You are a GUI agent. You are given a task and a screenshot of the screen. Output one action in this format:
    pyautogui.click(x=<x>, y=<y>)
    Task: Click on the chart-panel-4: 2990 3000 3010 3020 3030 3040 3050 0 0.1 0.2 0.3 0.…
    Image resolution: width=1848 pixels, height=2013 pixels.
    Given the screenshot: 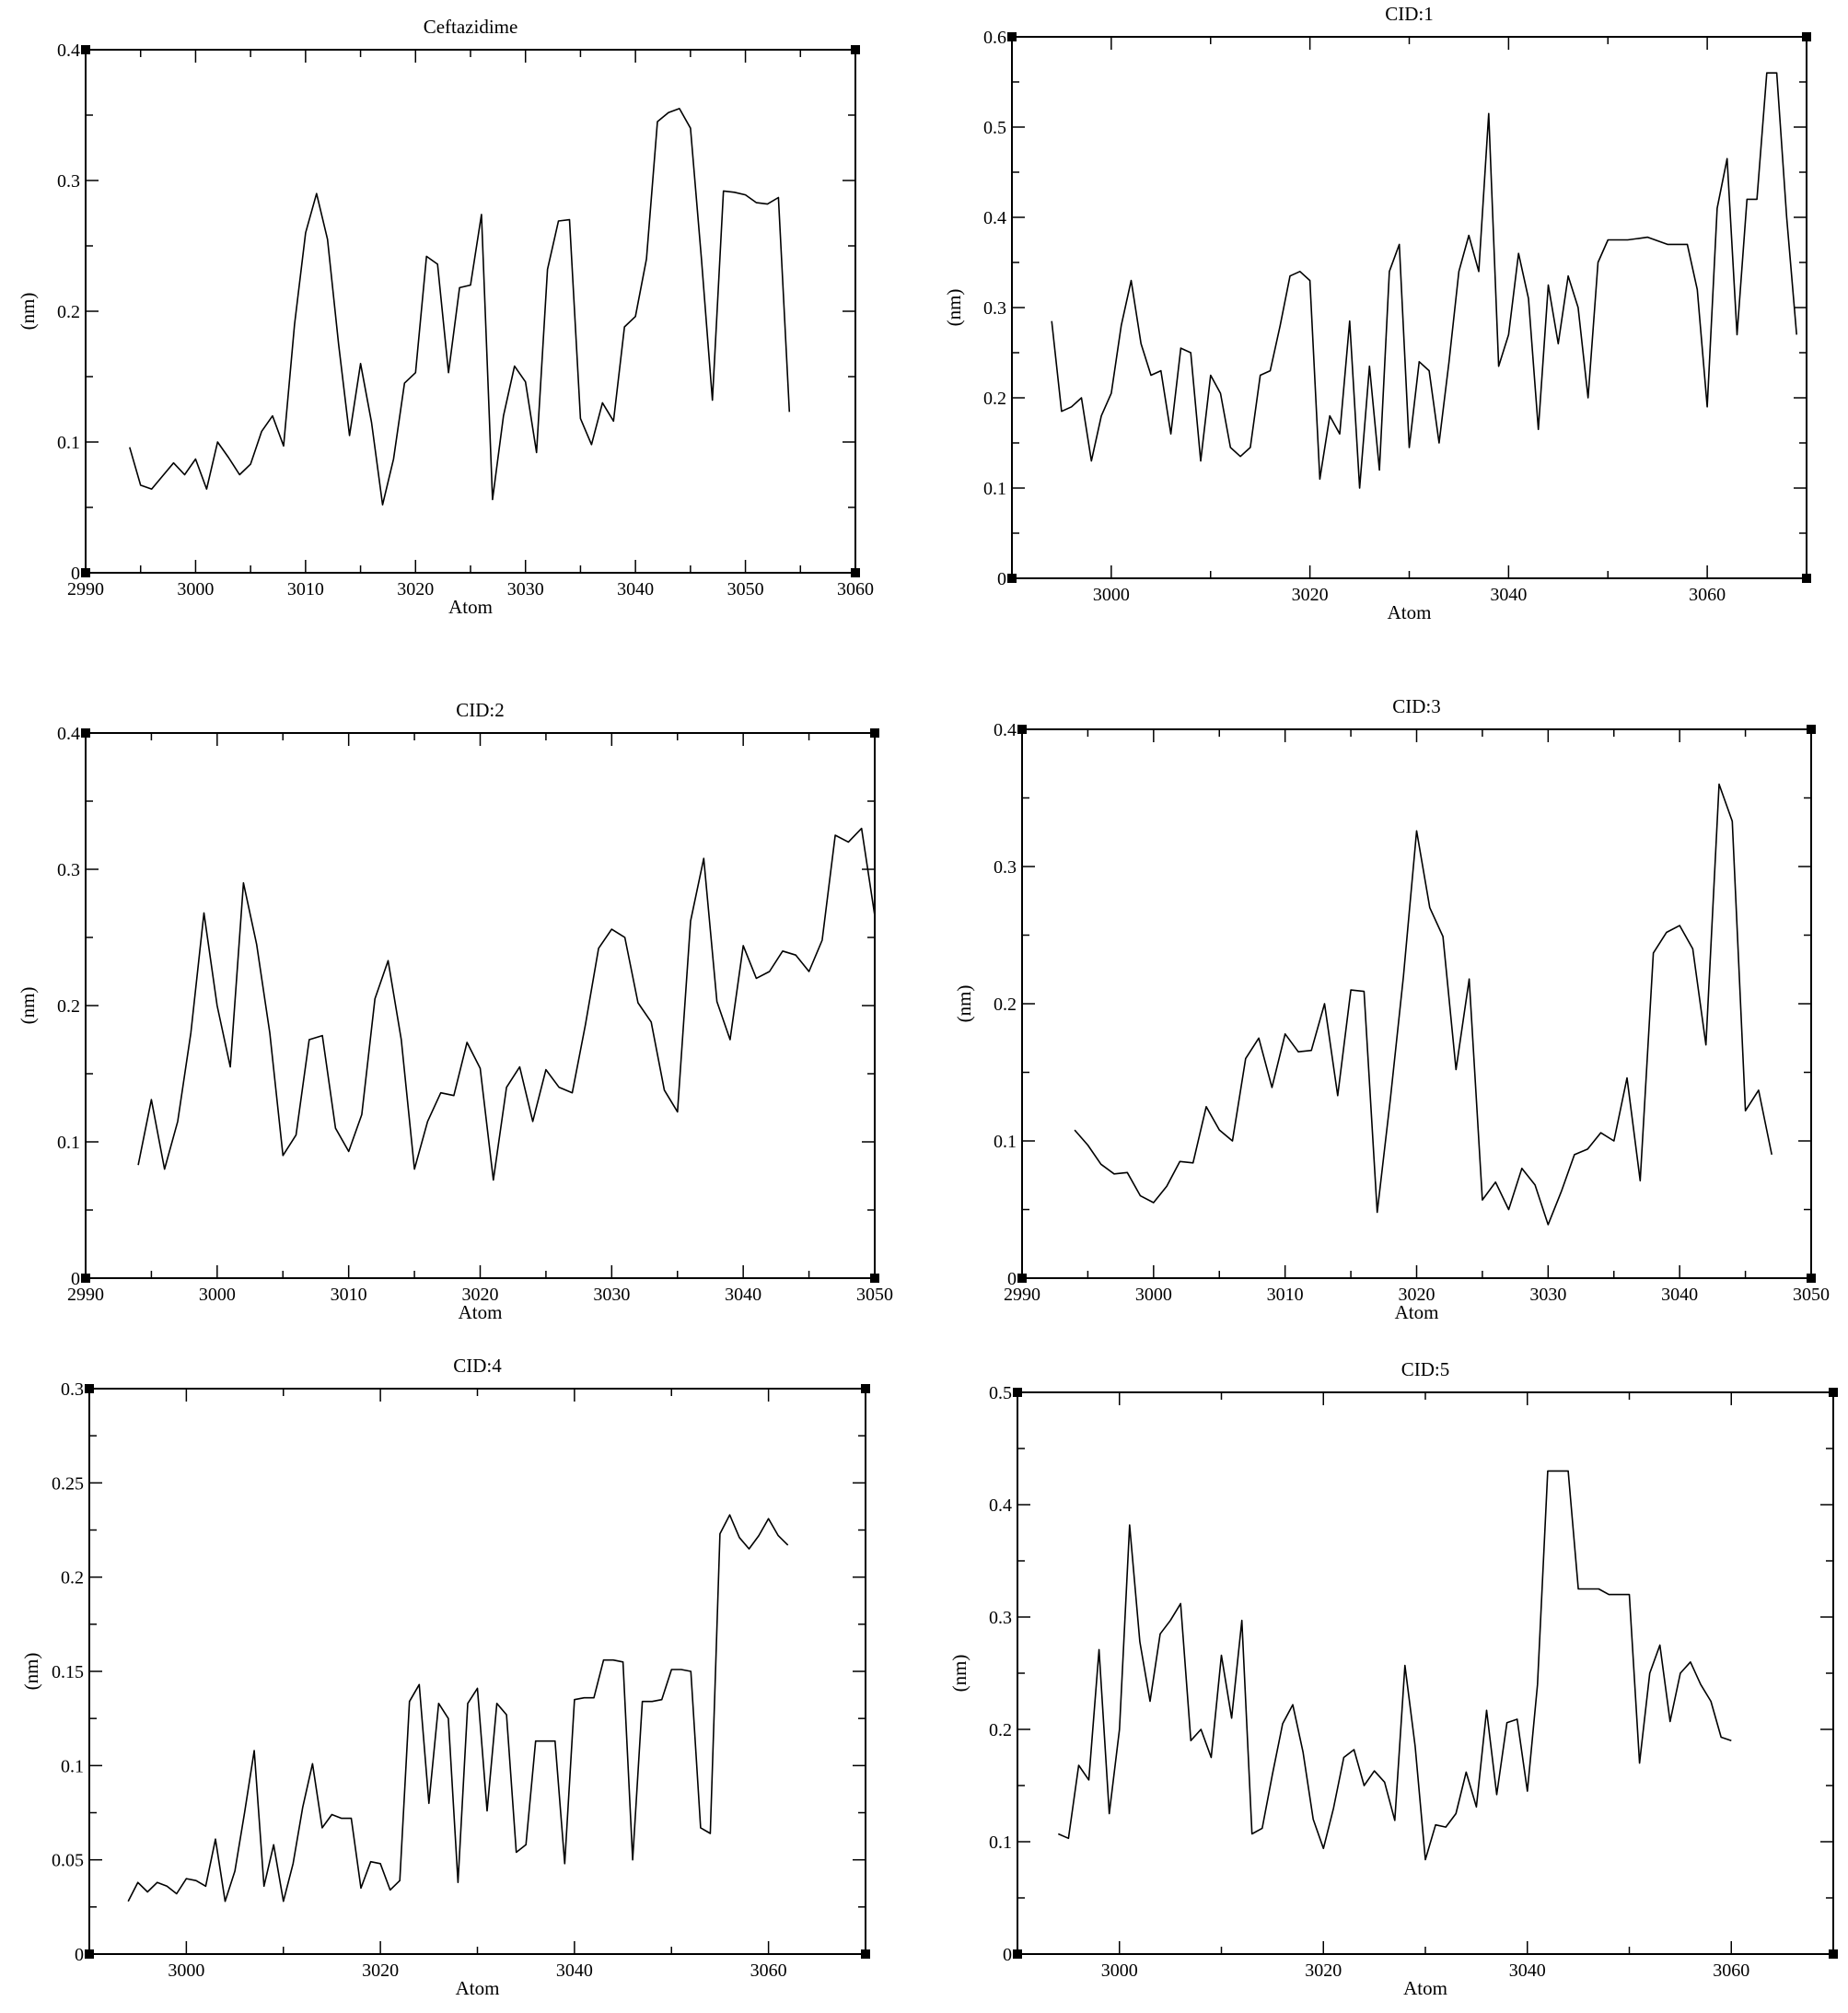 What is the action you would take?
    pyautogui.click(x=1391, y=1009)
    